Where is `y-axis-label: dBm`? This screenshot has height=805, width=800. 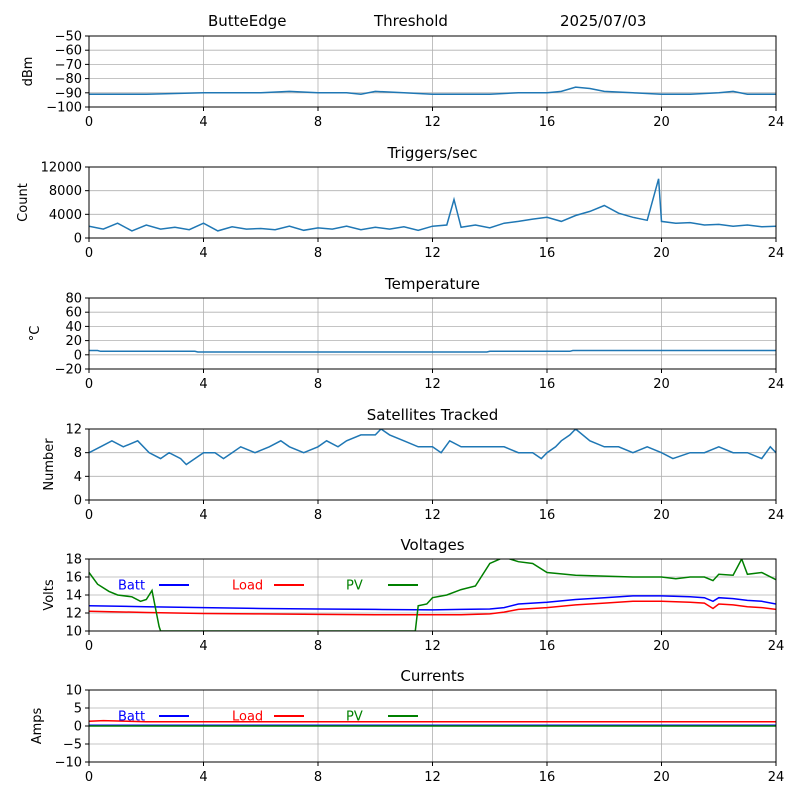
y-axis-label: dBm is located at coordinates (28, 72).